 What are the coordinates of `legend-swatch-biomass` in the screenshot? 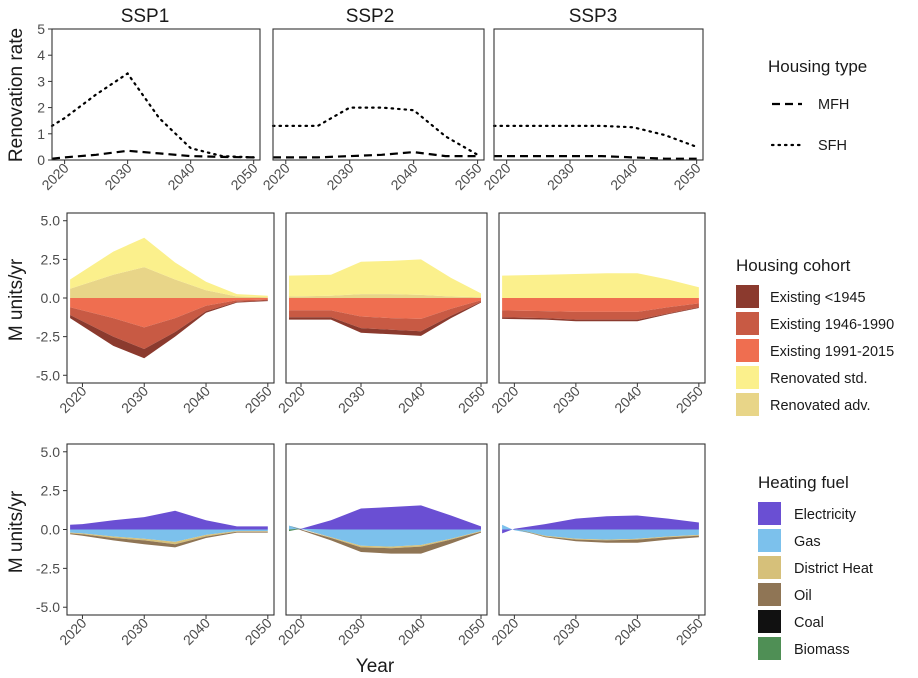 It's located at (769, 648).